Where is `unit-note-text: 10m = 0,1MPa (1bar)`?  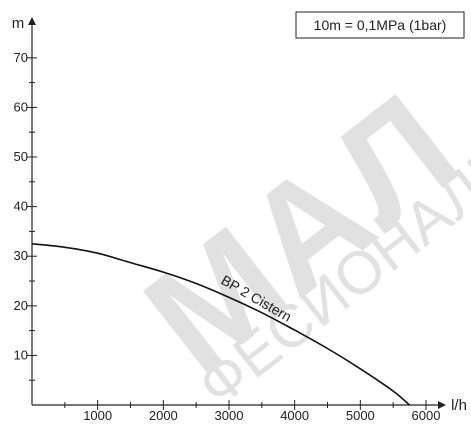
unit-note-text: 10m = 0,1MPa (1bar) is located at coordinates (380, 25).